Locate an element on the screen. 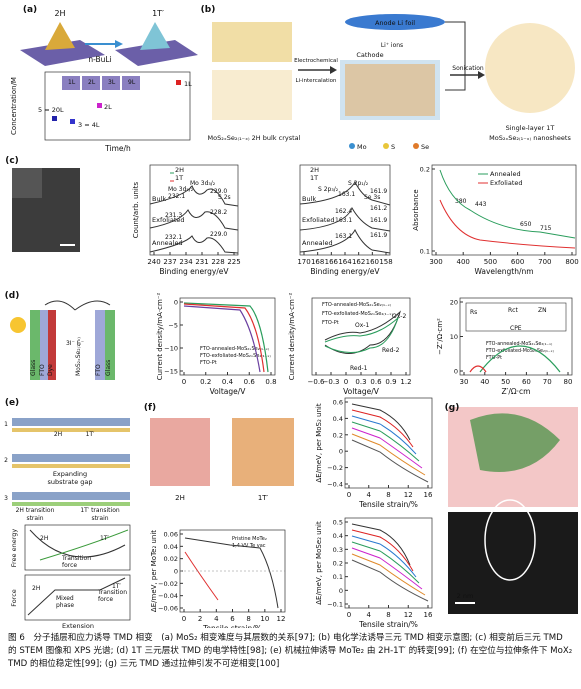  y-tick-label: 0.3 is located at coordinates (338, 550).